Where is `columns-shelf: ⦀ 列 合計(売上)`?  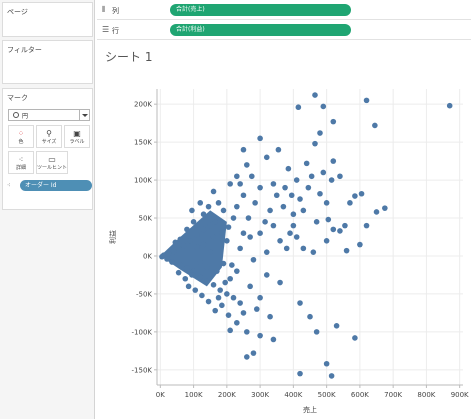 columns-shelf: ⦀ 列 合計(売上) is located at coordinates (284, 10).